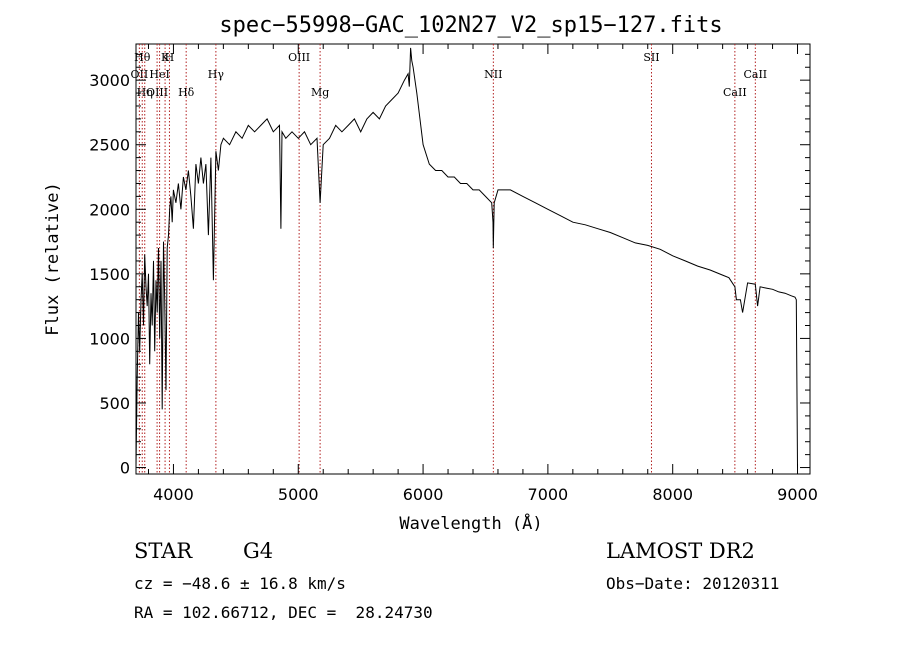  Describe the element at coordinates (163, 551) in the screenshot. I see `object-class: STAR` at that location.